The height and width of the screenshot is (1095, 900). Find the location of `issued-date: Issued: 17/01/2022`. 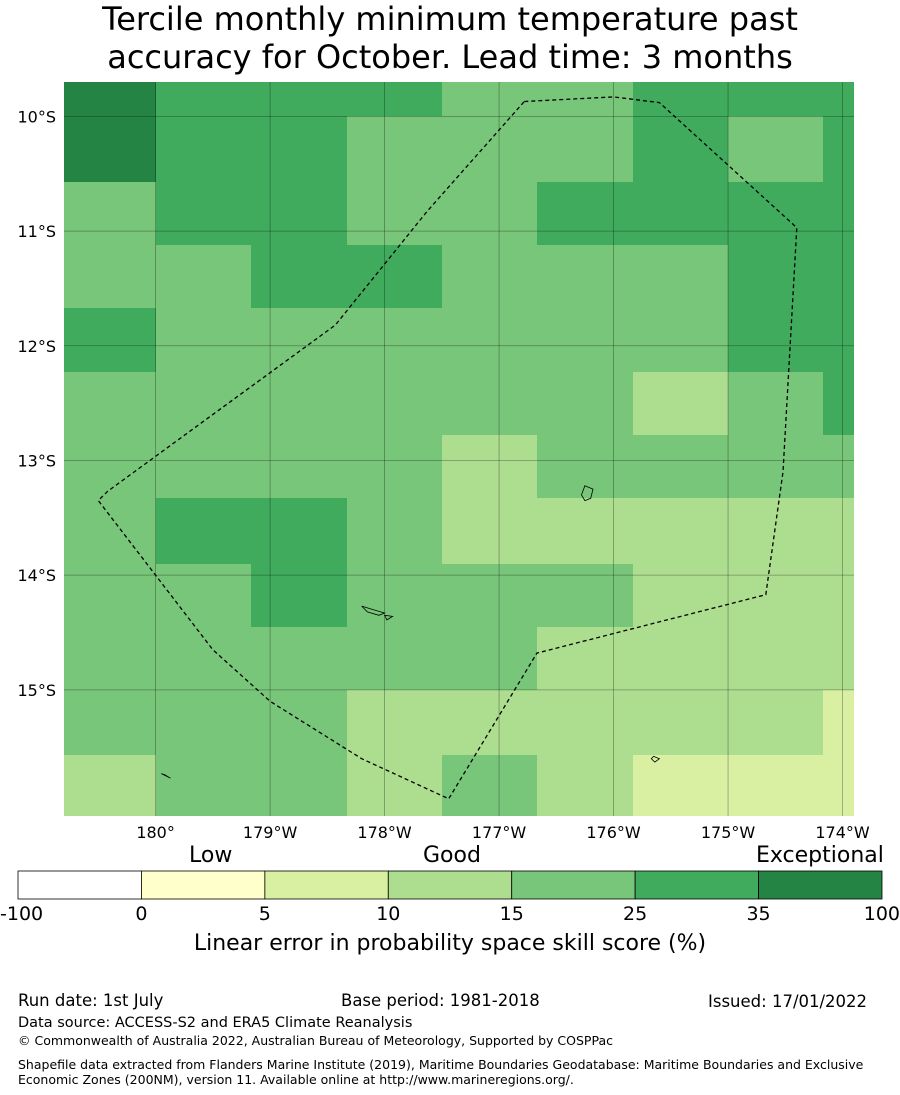

issued-date: Issued: 17/01/2022 is located at coordinates (788, 1001).